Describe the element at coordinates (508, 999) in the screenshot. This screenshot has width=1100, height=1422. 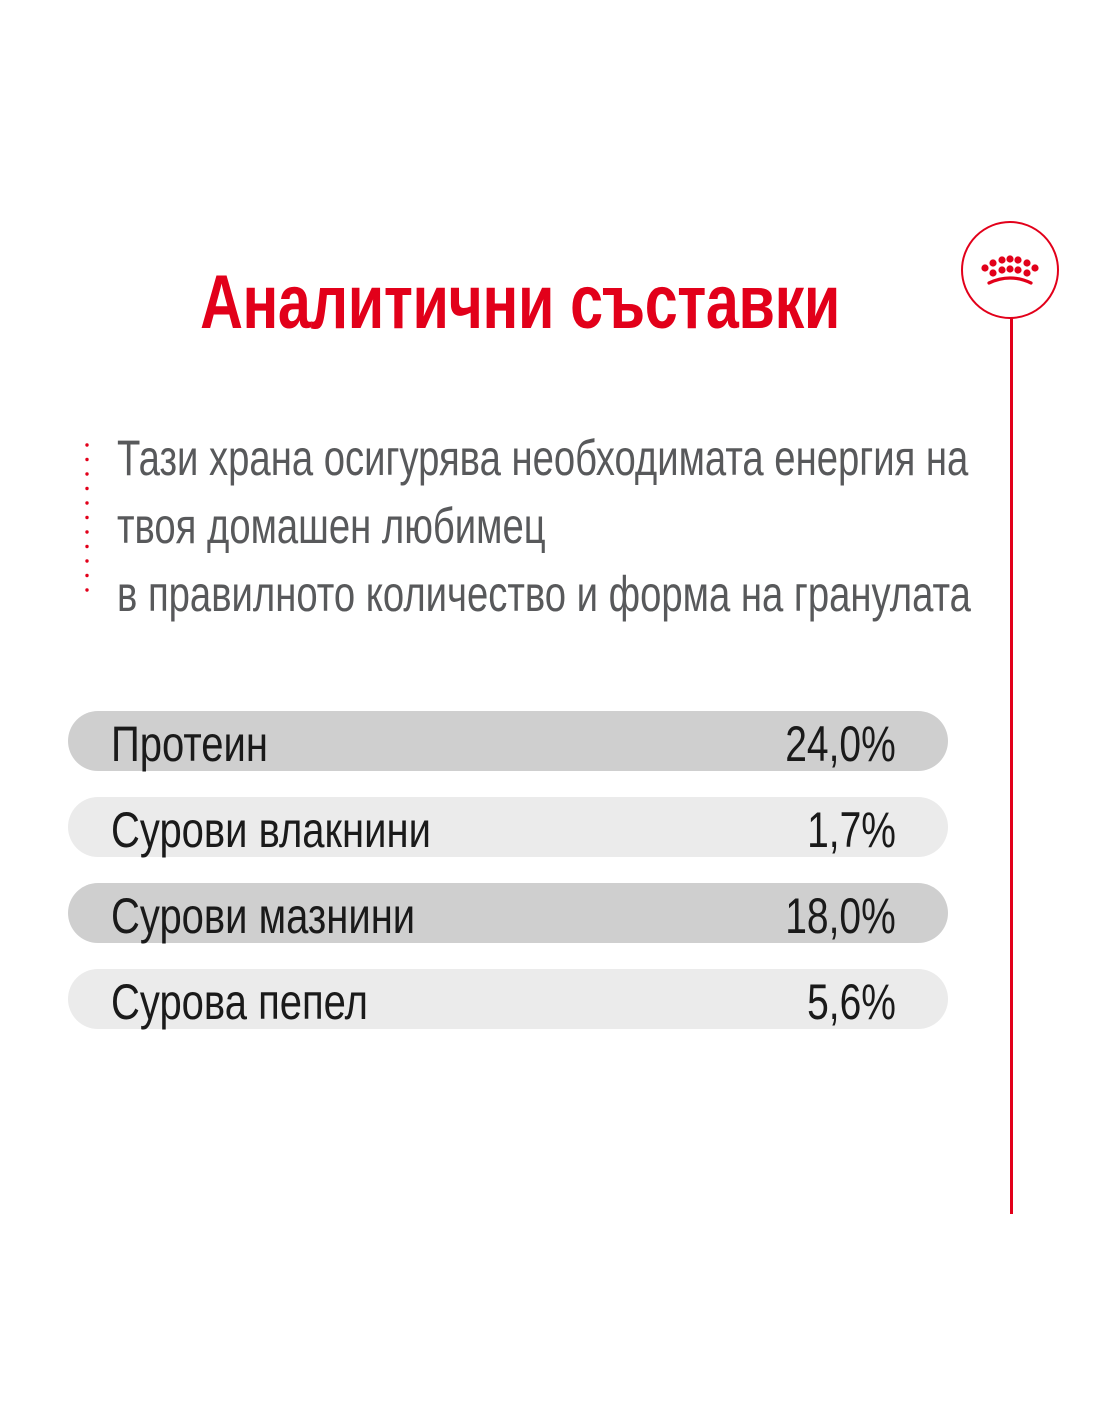
I see `nutrient-row-ash: Сурова пепел 5,6%` at that location.